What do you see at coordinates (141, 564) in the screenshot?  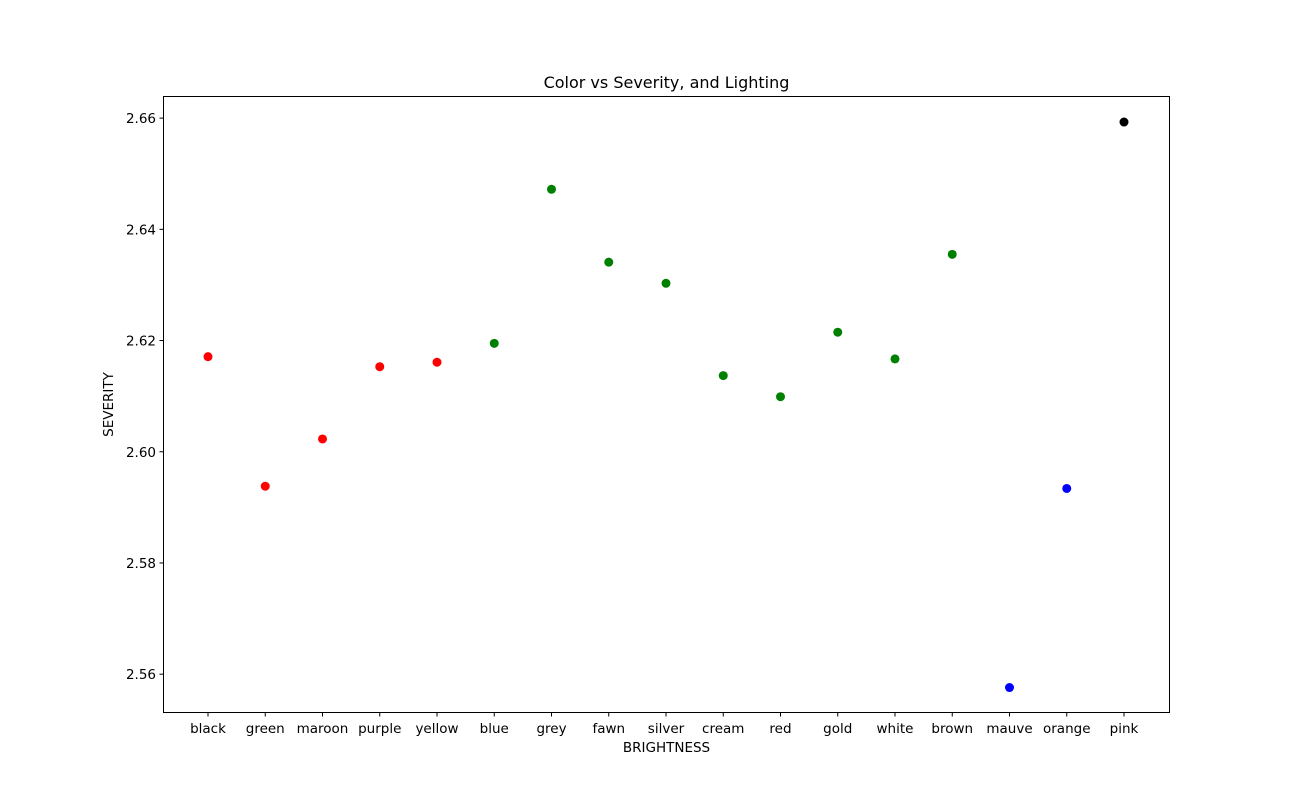 I see `y-tick-label: 2.58` at bounding box center [141, 564].